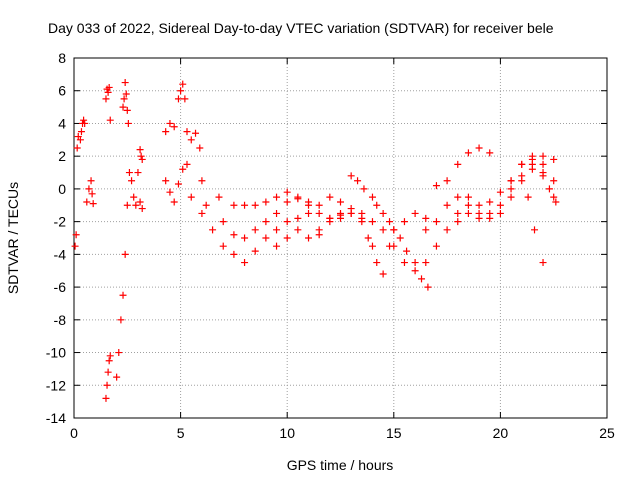 This screenshot has height=480, width=640. What do you see at coordinates (56, 353) in the screenshot?
I see `y-tick-label: -10` at bounding box center [56, 353].